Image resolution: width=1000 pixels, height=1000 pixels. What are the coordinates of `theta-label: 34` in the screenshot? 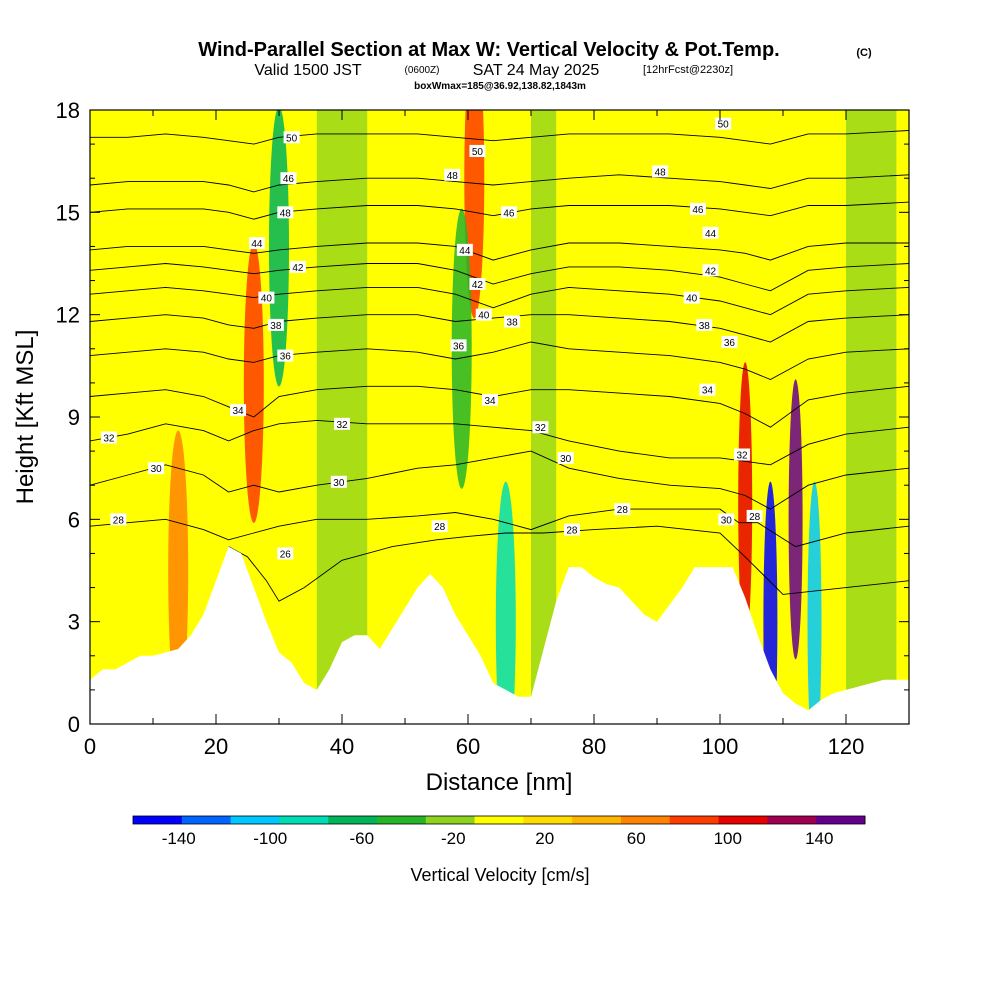 It's located at (490, 400).